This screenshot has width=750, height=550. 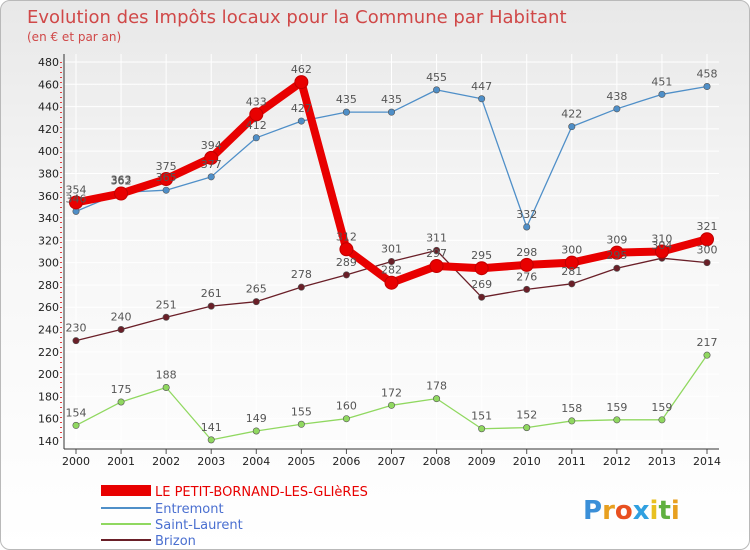 I want to click on data-label: 363, so click(x=121, y=179).